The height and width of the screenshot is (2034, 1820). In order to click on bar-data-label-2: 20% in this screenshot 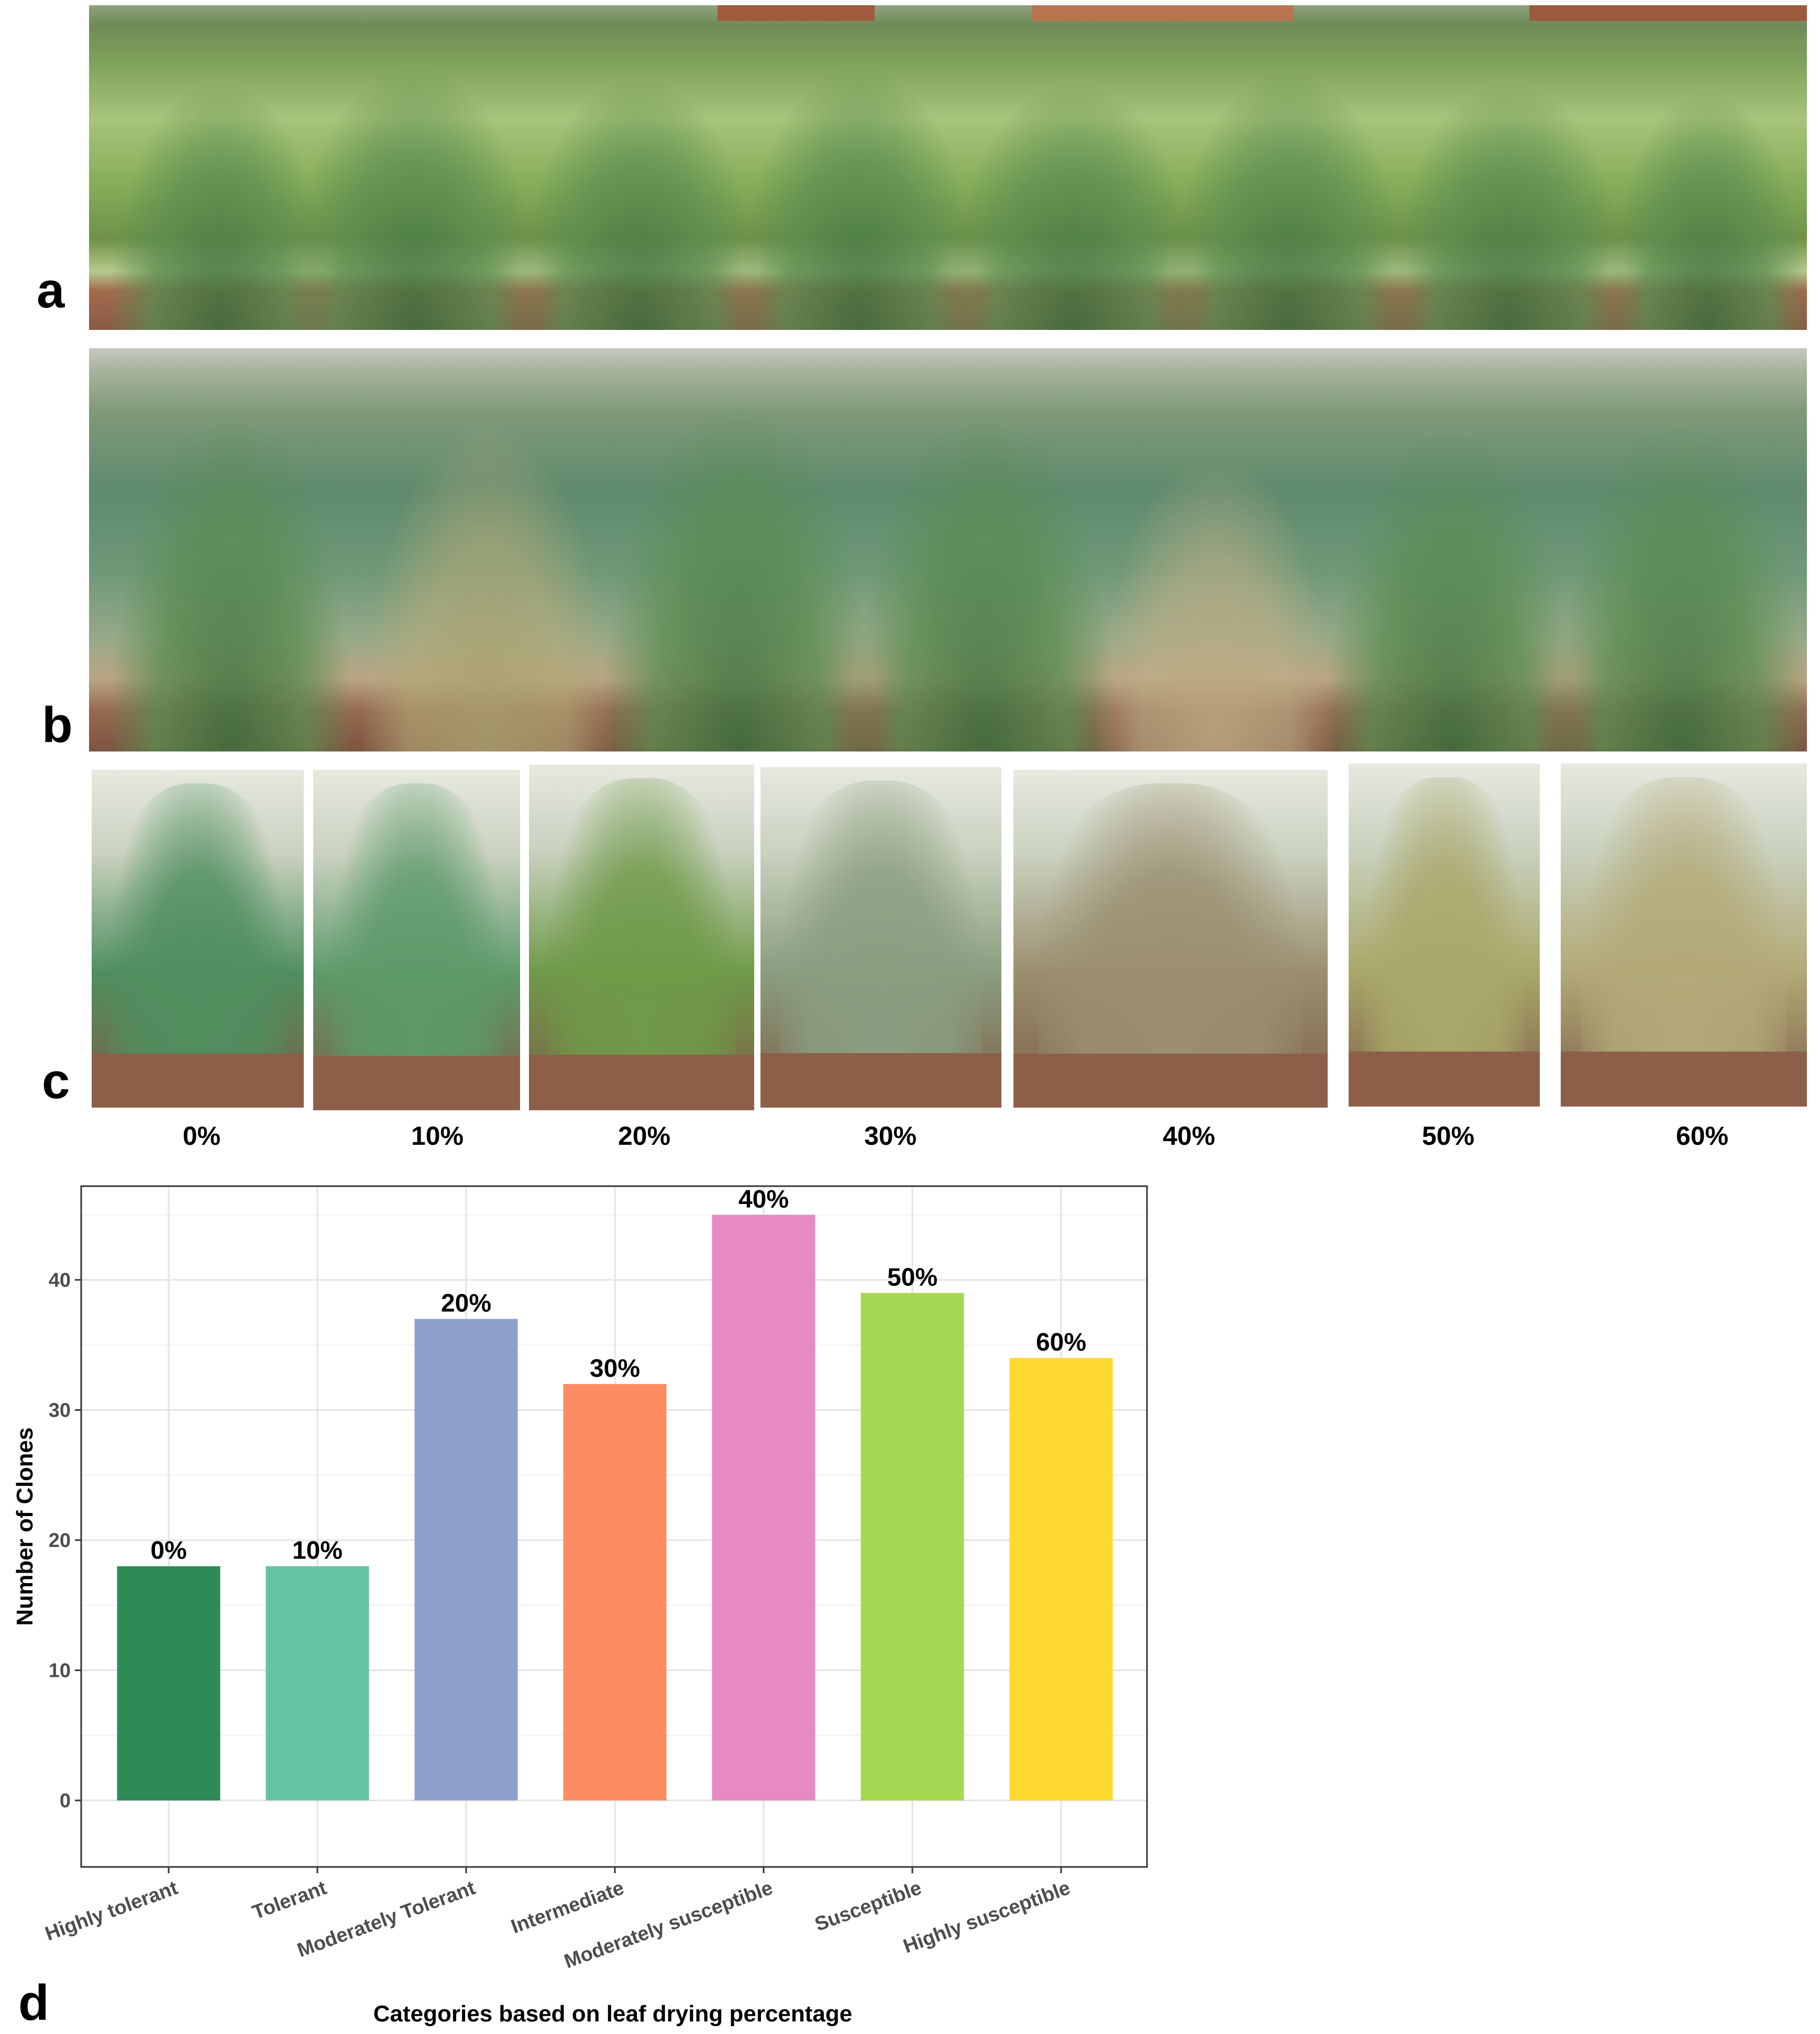, I will do `click(466, 1304)`.